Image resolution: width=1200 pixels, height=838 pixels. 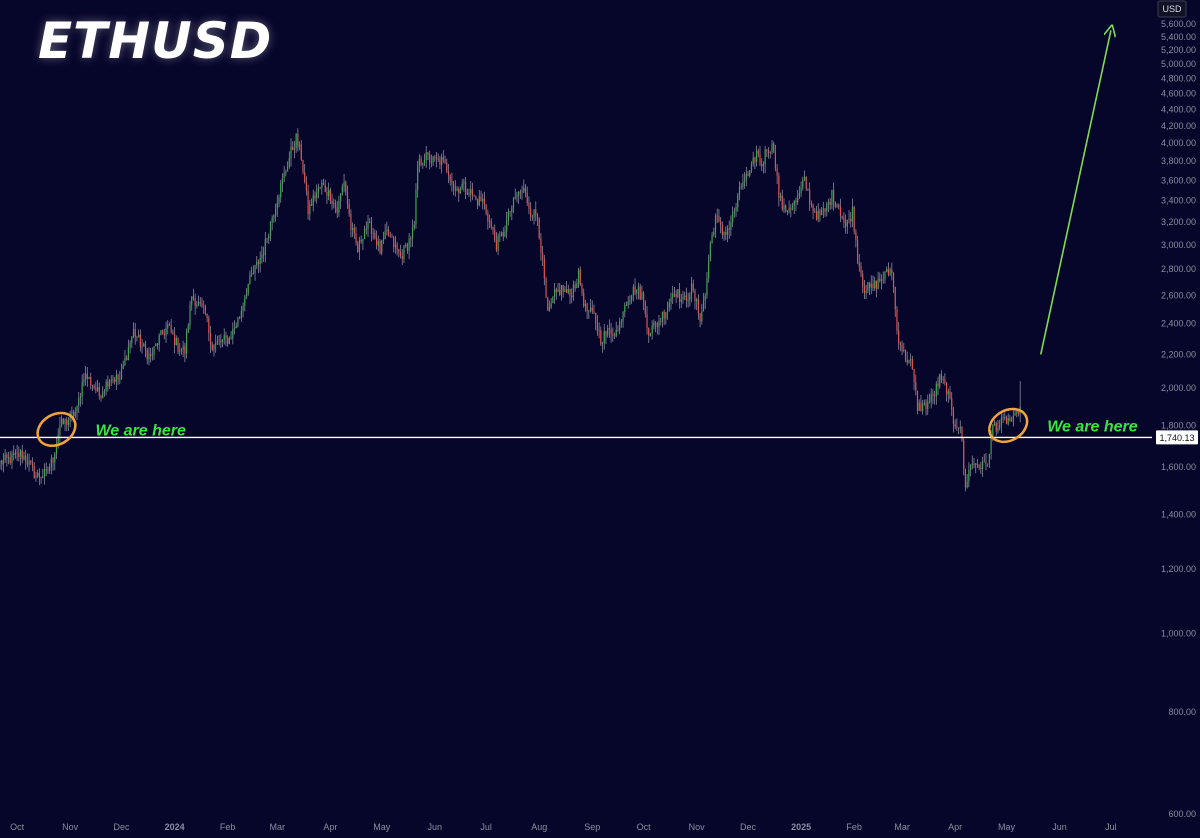 What do you see at coordinates (644, 827) in the screenshot?
I see `x-tick-label: Oct` at bounding box center [644, 827].